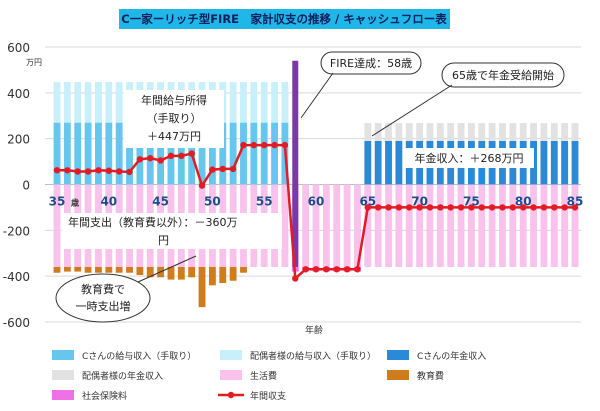  Describe the element at coordinates (212, 202) in the screenshot. I see `x-tick-label: 50` at that location.